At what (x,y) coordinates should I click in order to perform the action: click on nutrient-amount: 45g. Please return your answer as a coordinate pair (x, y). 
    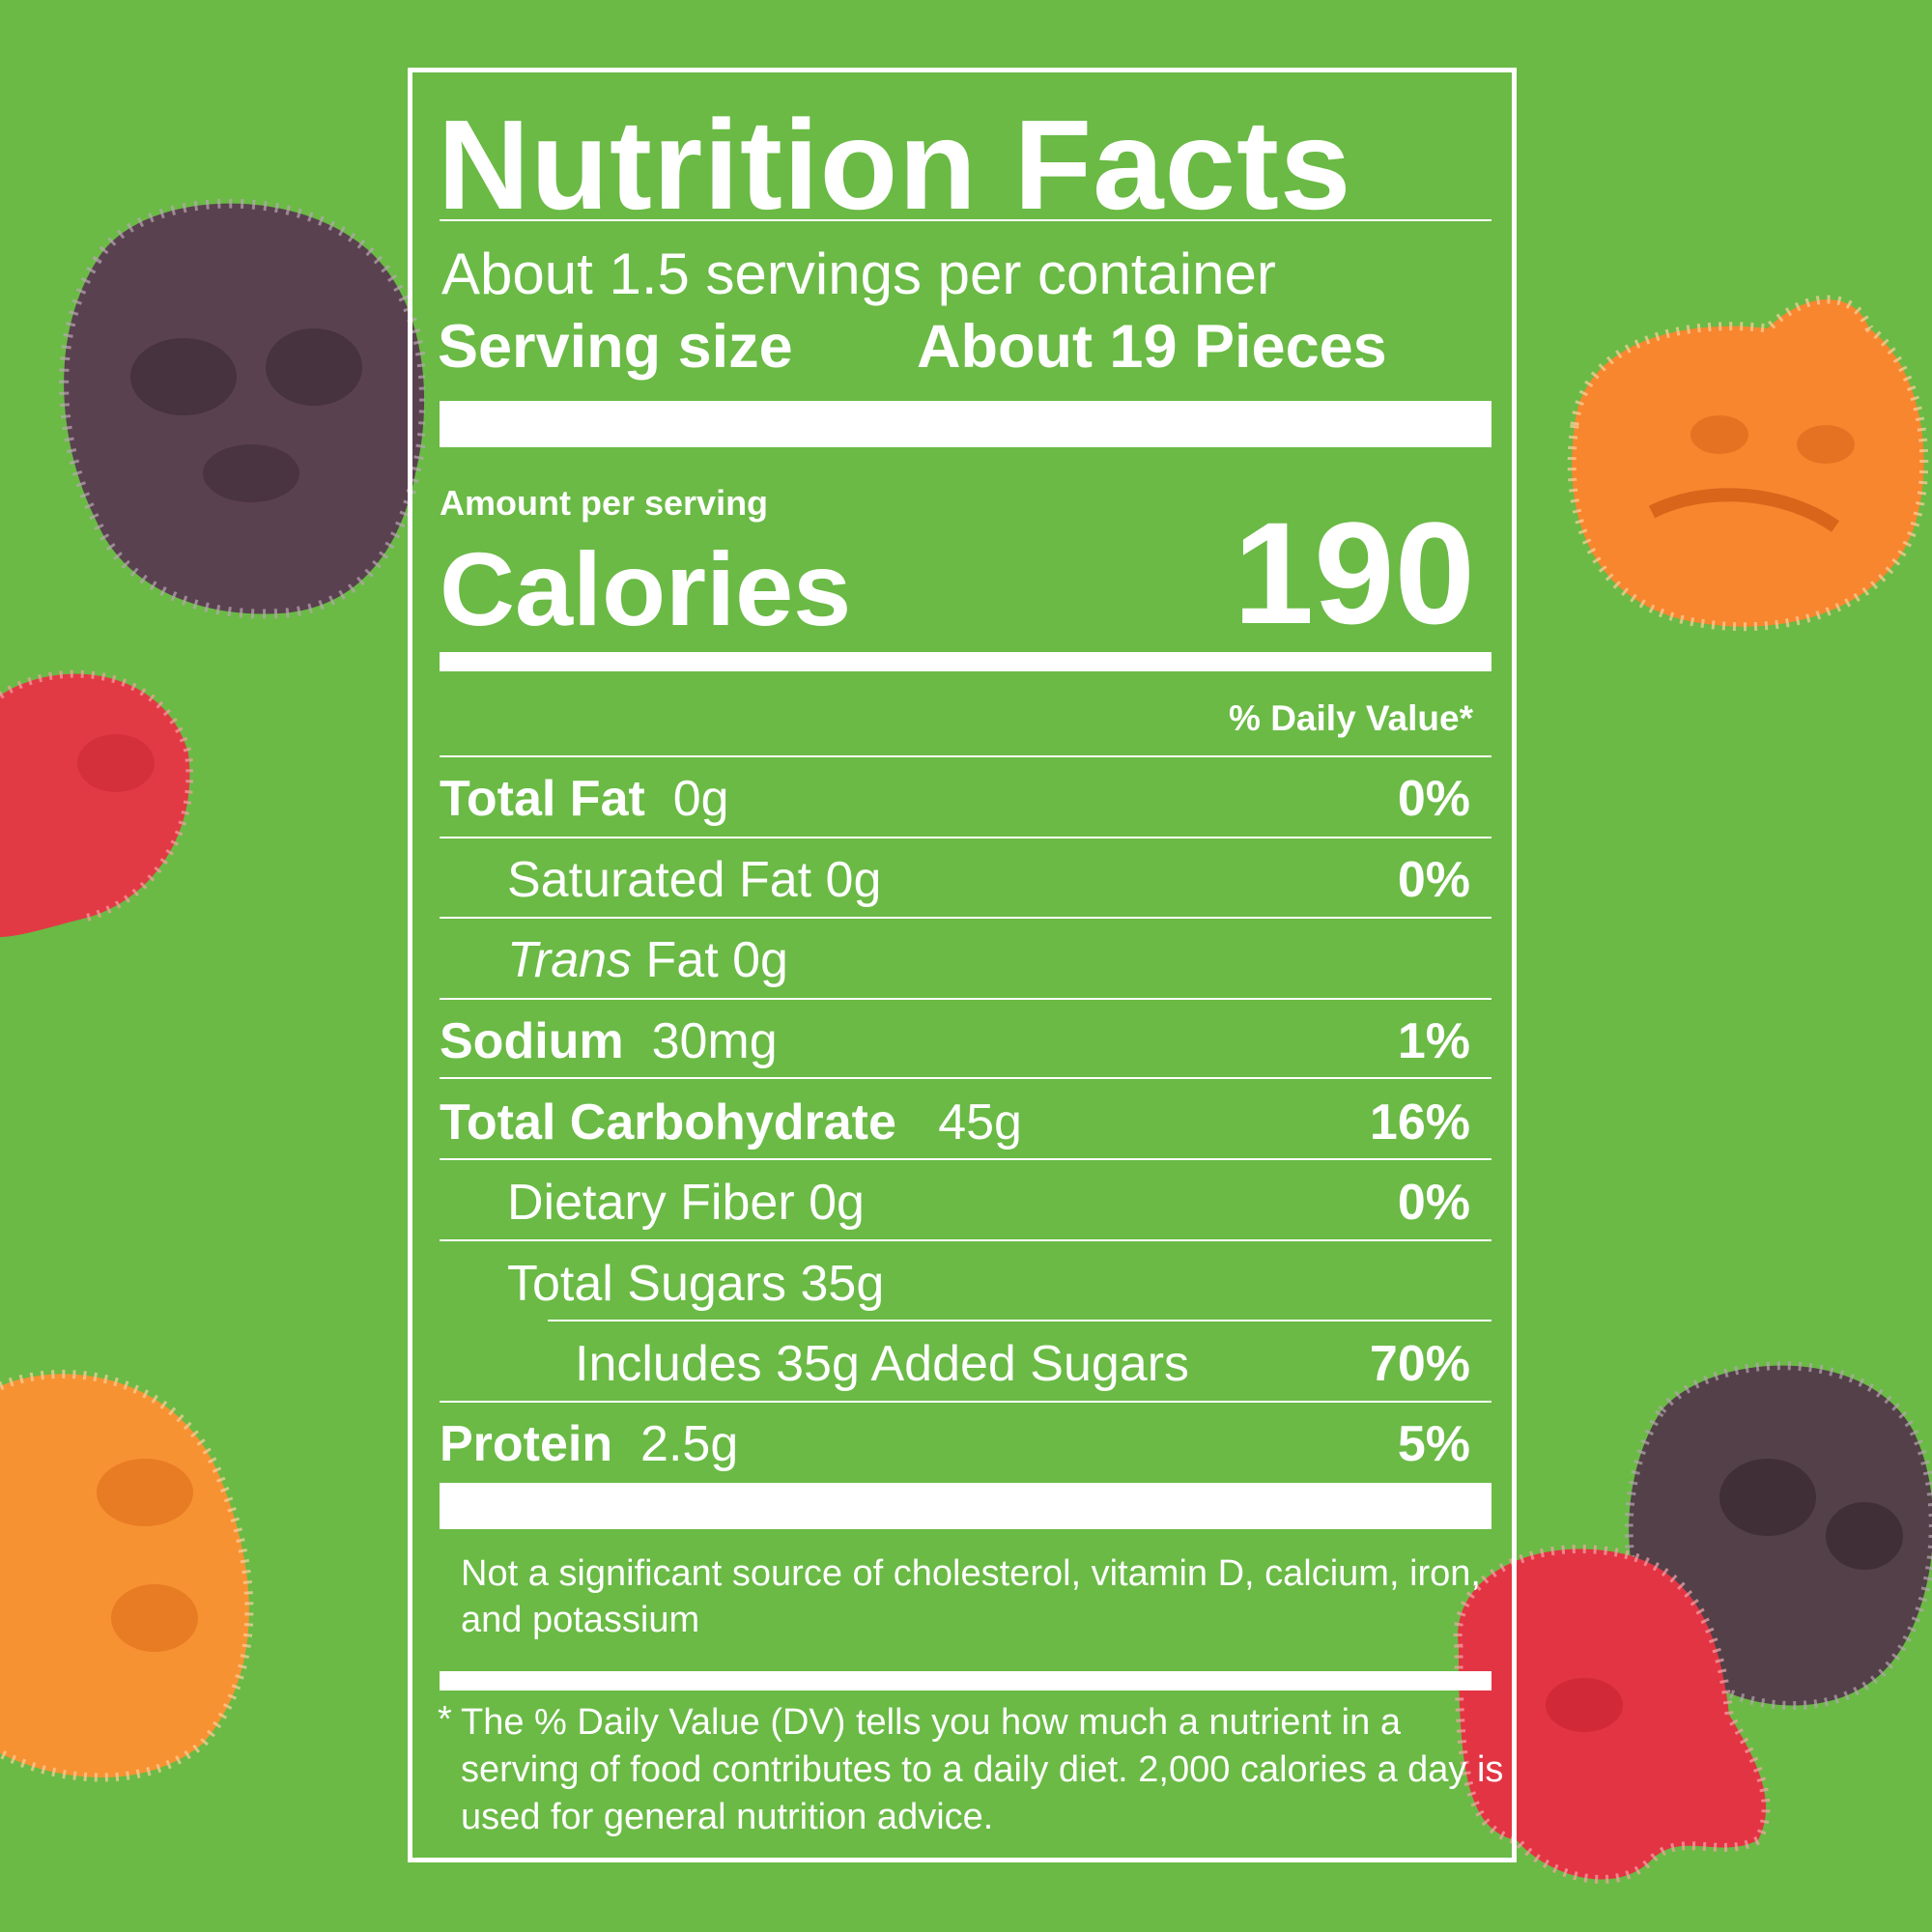
    Looking at the image, I should click on (980, 1122).